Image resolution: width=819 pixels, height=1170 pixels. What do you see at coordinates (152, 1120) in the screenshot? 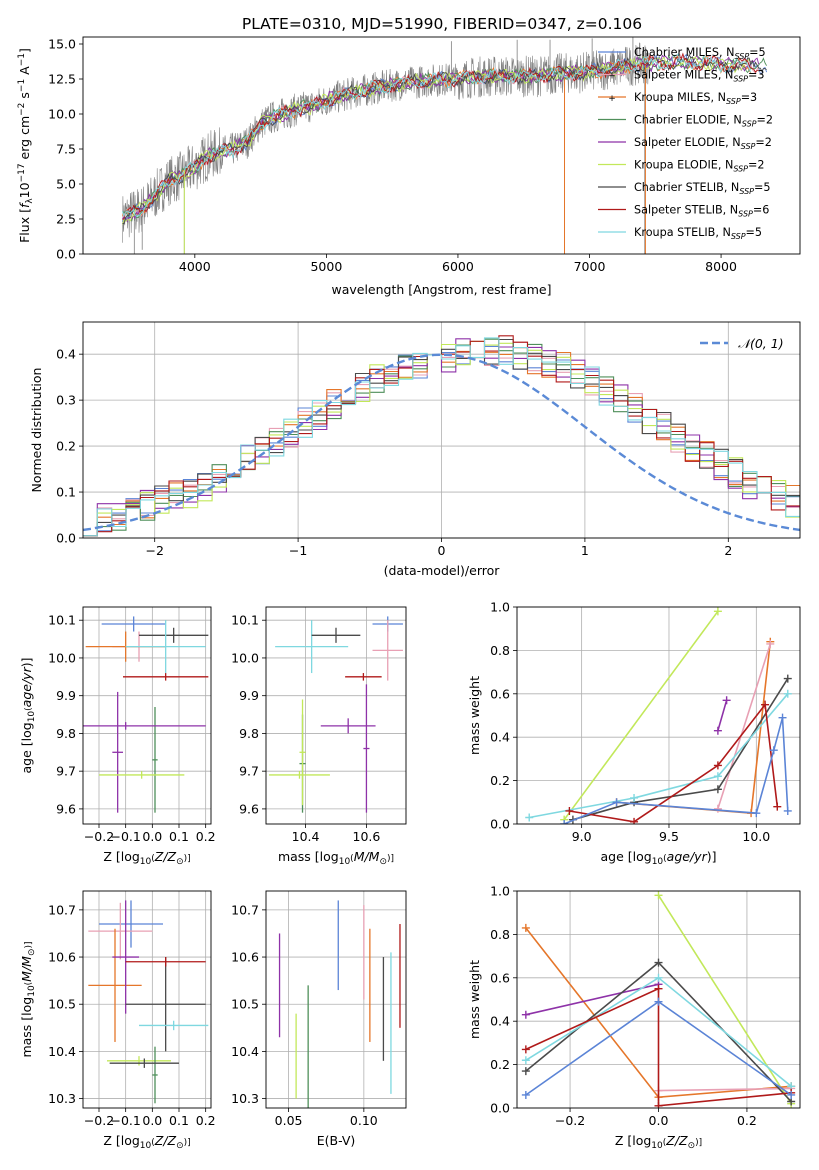
I see `x-tick-label: 0.0` at bounding box center [152, 1120].